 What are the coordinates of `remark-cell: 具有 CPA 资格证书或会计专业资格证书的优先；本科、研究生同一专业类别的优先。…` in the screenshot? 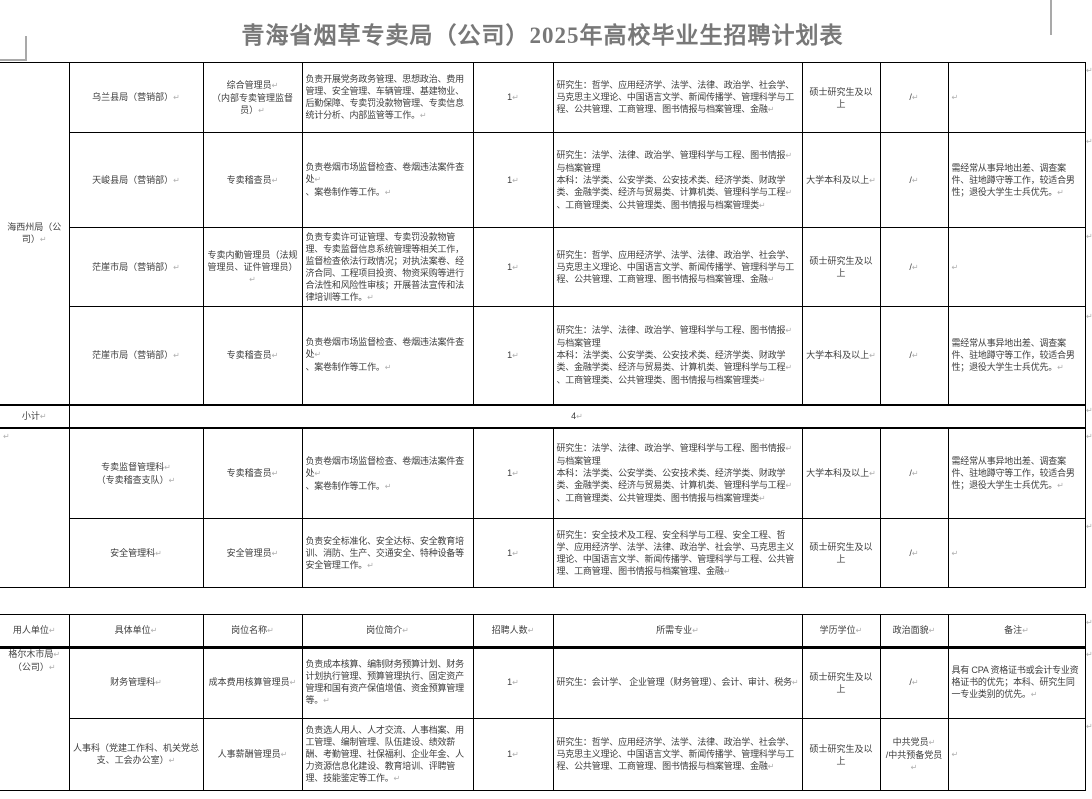 It's located at (1016, 682).